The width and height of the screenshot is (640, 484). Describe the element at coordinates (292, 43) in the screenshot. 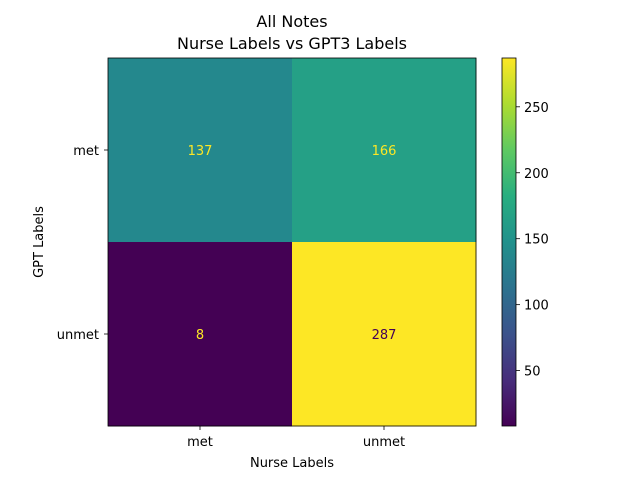

I see `chart-subtitle: Nurse Labels vs GPT3 Labels` at that location.